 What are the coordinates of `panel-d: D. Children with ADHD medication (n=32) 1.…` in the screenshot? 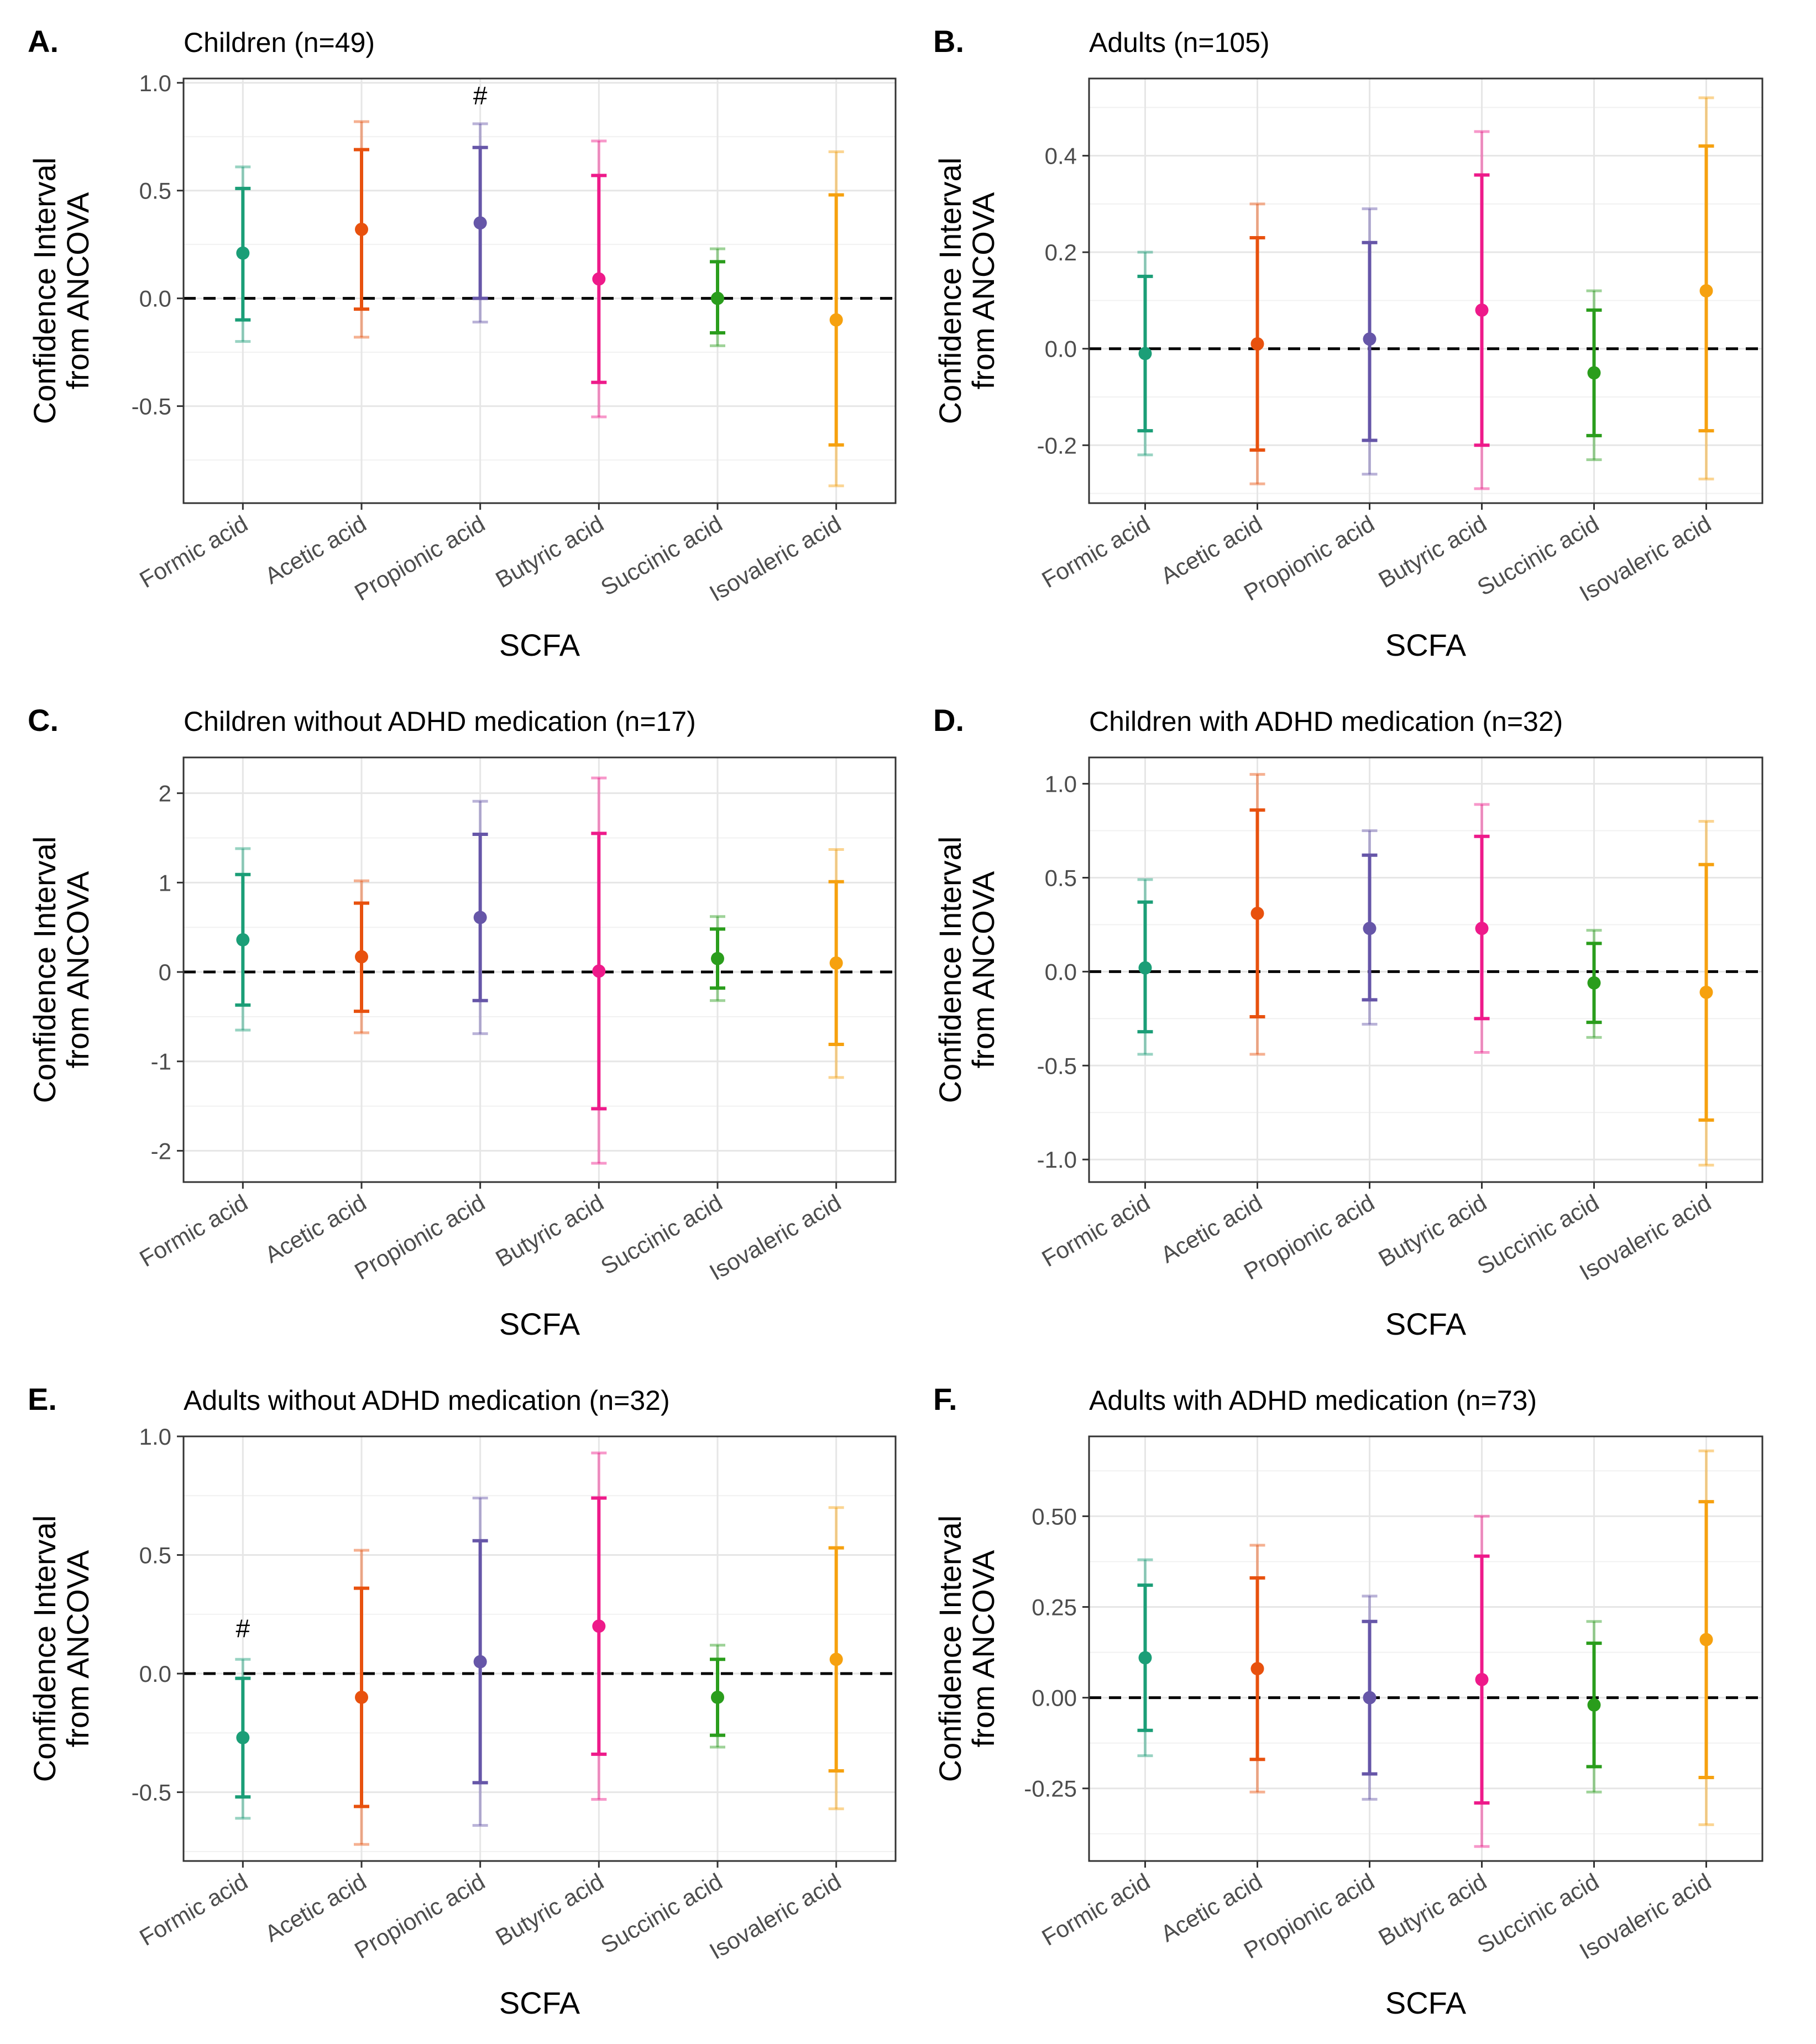 It's located at (1348, 1022).